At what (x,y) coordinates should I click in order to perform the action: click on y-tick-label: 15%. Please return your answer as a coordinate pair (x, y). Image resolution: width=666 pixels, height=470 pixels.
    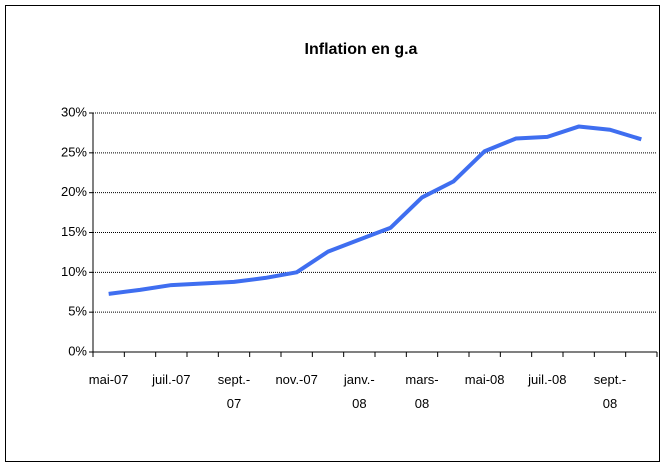
    Looking at the image, I should click on (74, 231).